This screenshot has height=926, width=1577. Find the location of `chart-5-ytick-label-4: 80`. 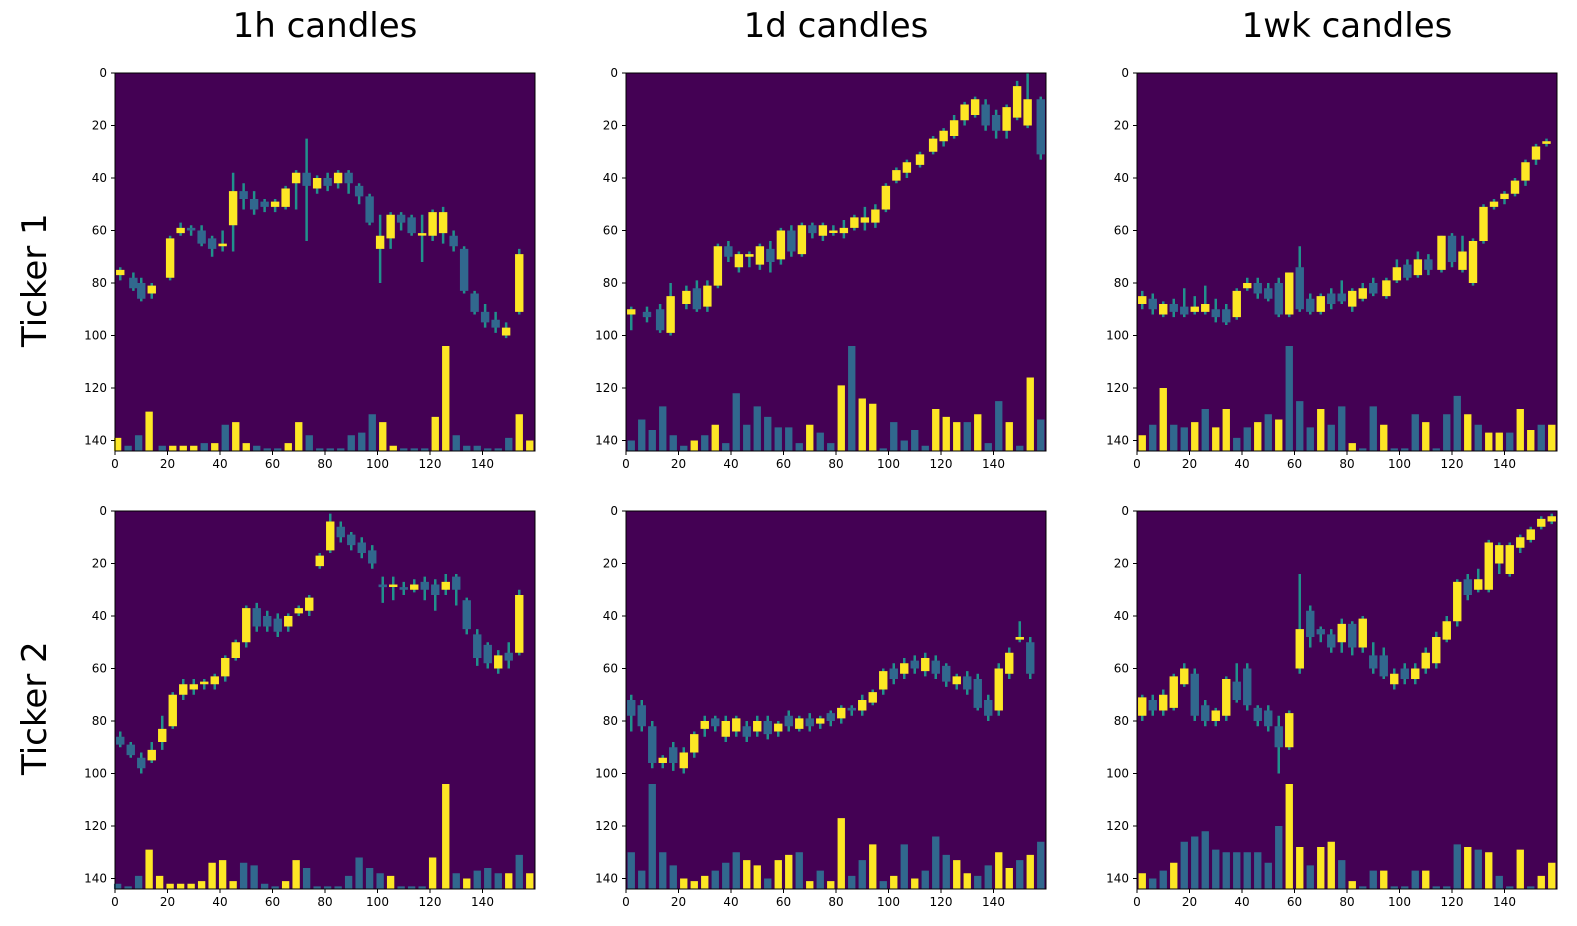

chart-5-ytick-label-4: 80 is located at coordinates (1121, 721).